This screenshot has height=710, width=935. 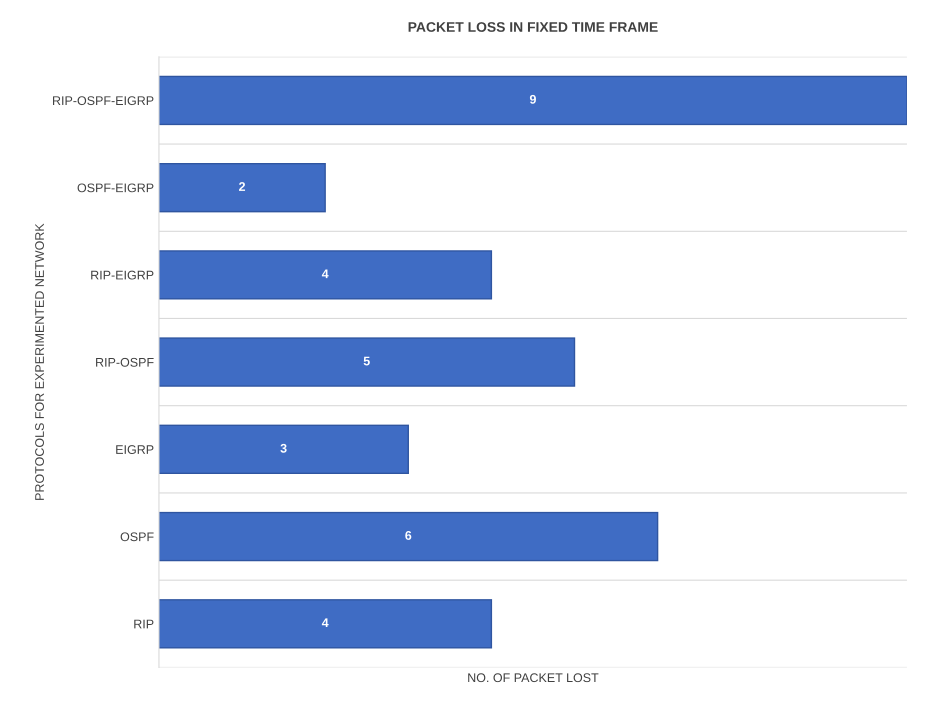 What do you see at coordinates (122, 275) in the screenshot?
I see `y-tick-label: RIP-EIGRP` at bounding box center [122, 275].